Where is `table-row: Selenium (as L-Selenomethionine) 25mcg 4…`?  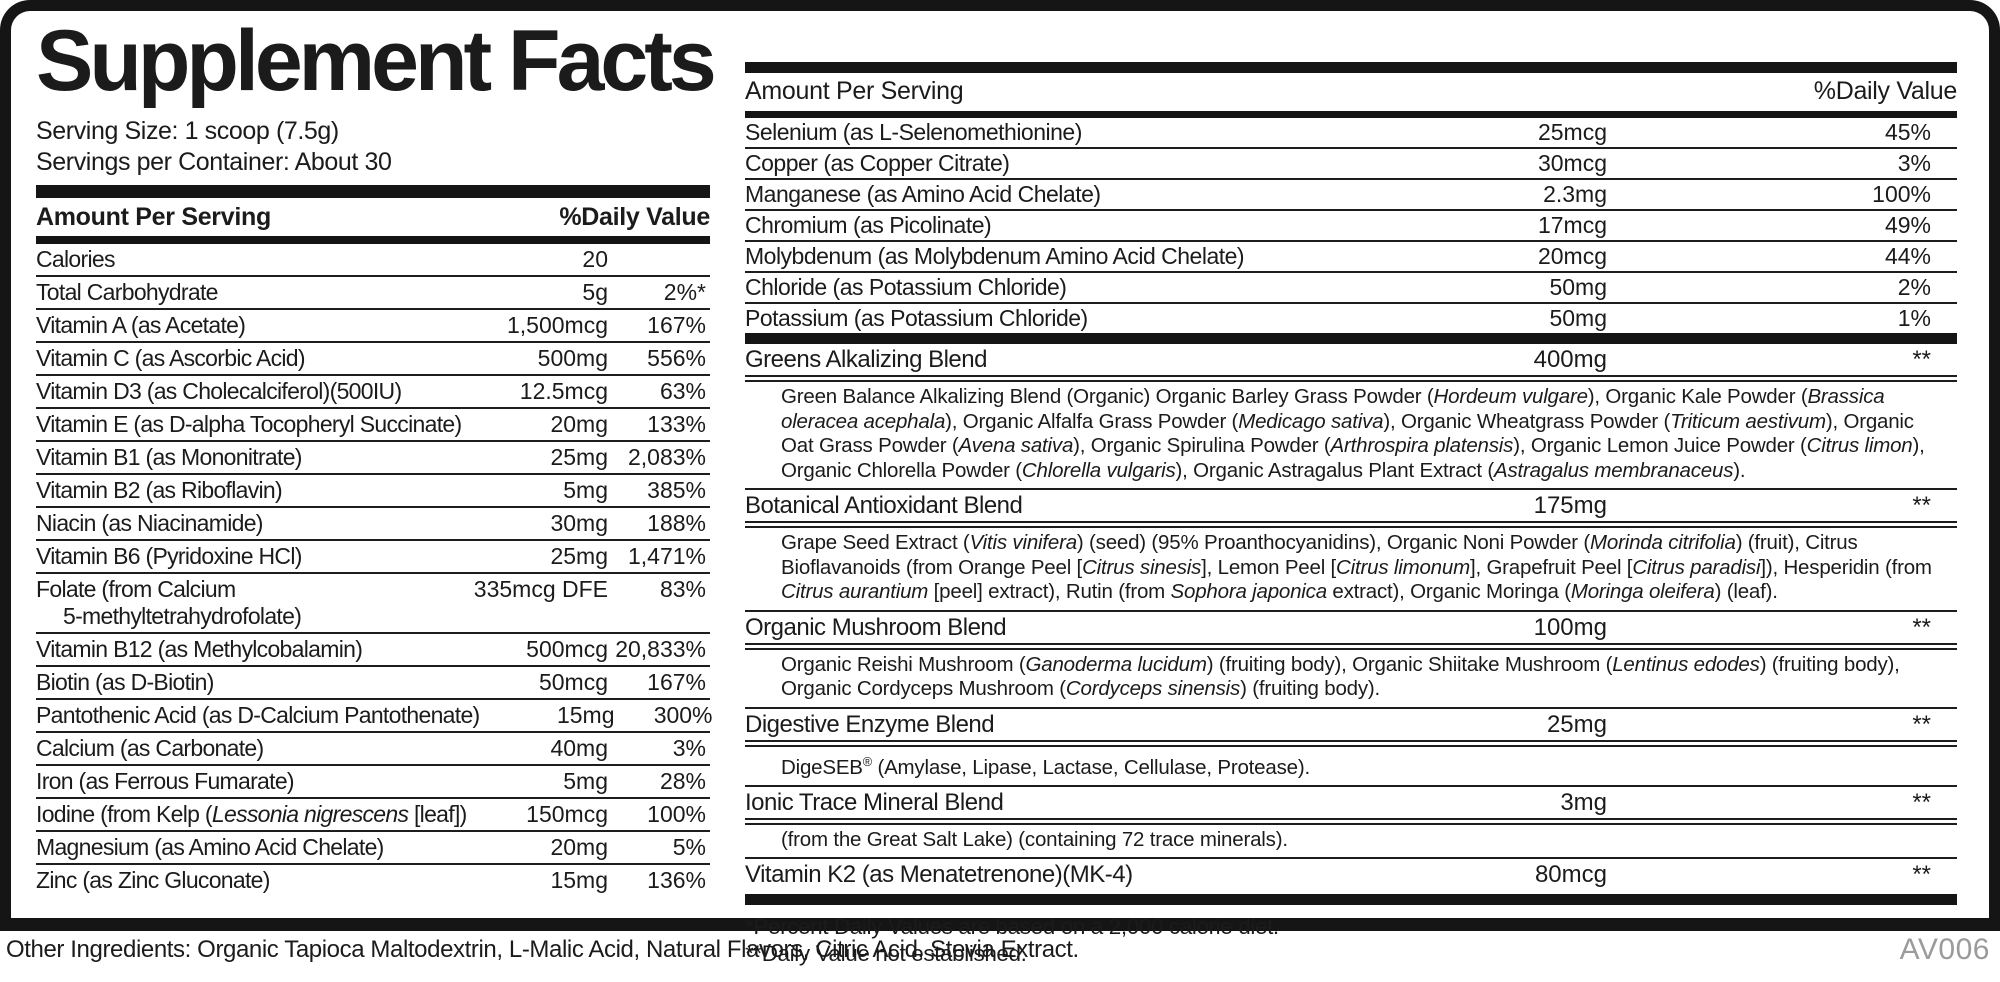
table-row: Selenium (as L-Selenomethionine) 25mcg 4… is located at coordinates (1351, 133).